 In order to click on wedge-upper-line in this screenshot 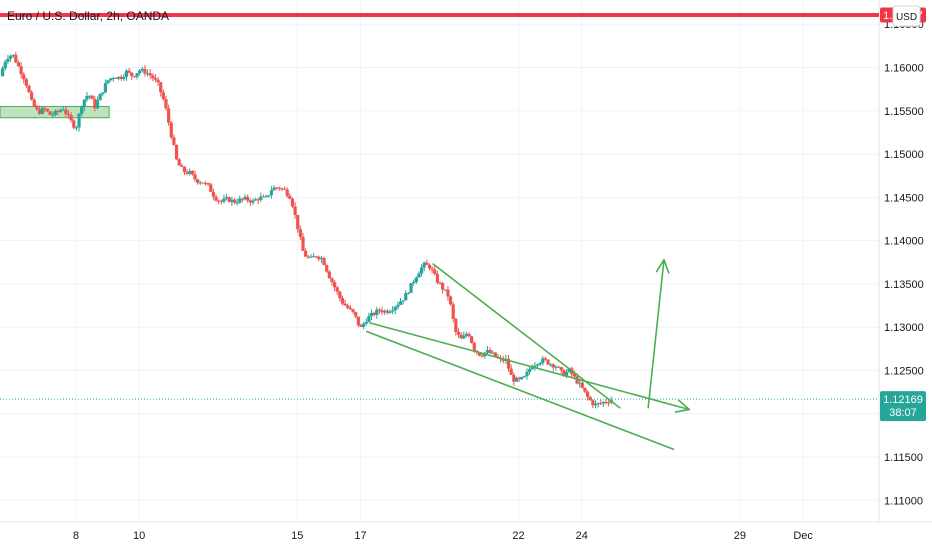, I will do `click(526, 336)`.